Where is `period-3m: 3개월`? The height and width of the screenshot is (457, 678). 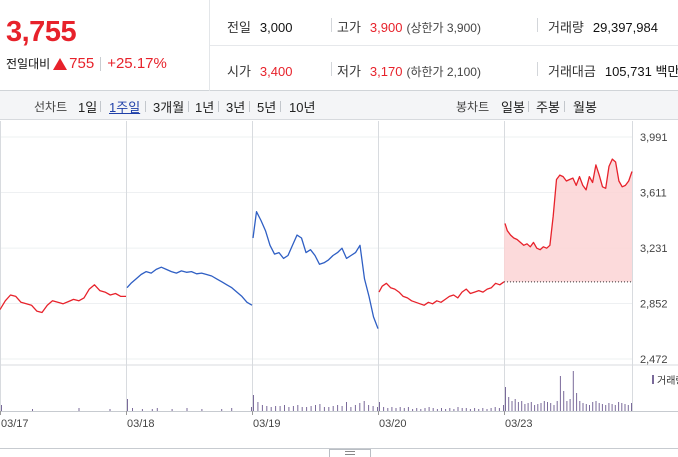 period-3m: 3개월 is located at coordinates (169, 107).